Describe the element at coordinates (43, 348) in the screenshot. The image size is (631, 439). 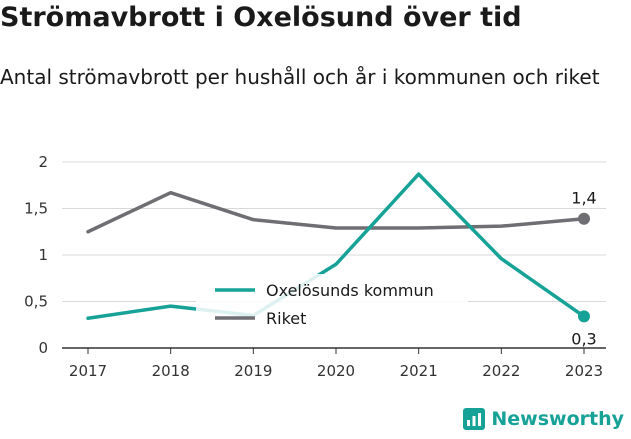
I see `y-tick-label: 0` at that location.